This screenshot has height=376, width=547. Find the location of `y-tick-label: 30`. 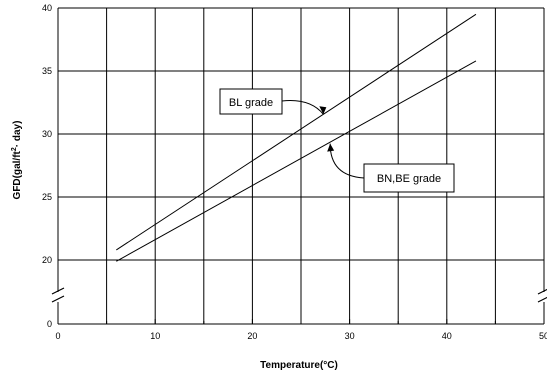

y-tick-label: 30 is located at coordinates (47, 134).